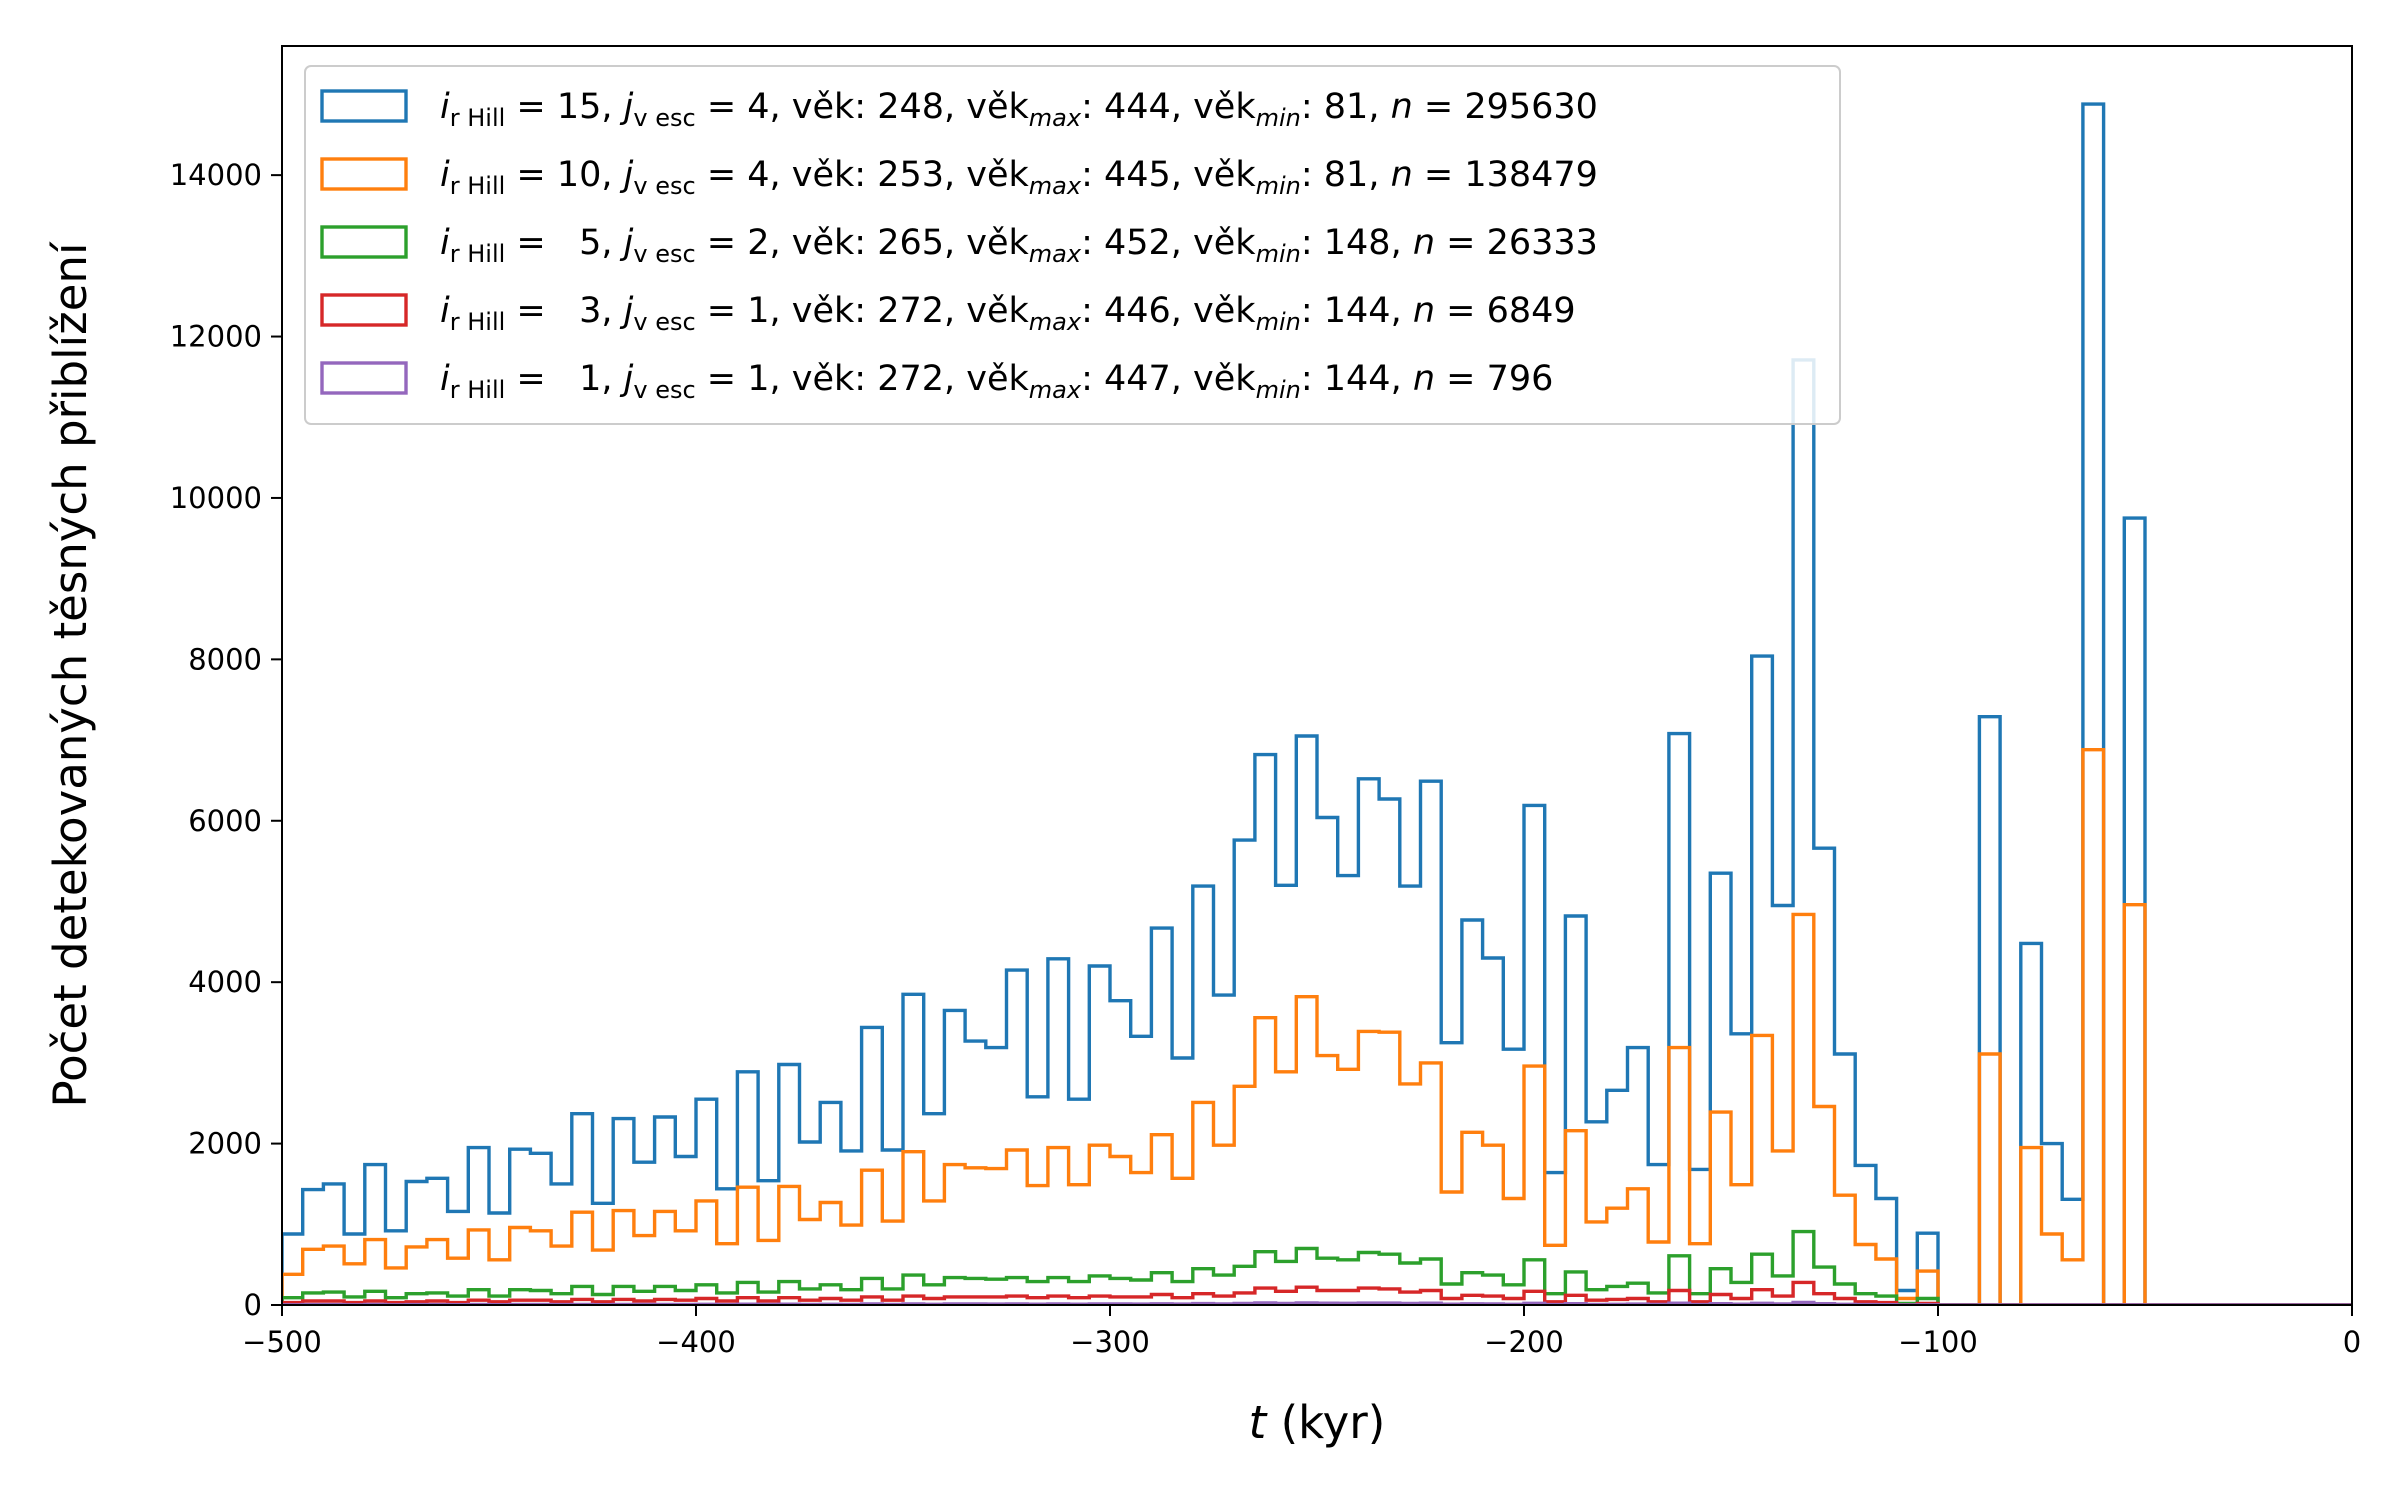 This screenshot has width=2400, height=1500. I want to click on y-axis-label: Počet detekovaných těsných přiblížení, so click(70, 674).